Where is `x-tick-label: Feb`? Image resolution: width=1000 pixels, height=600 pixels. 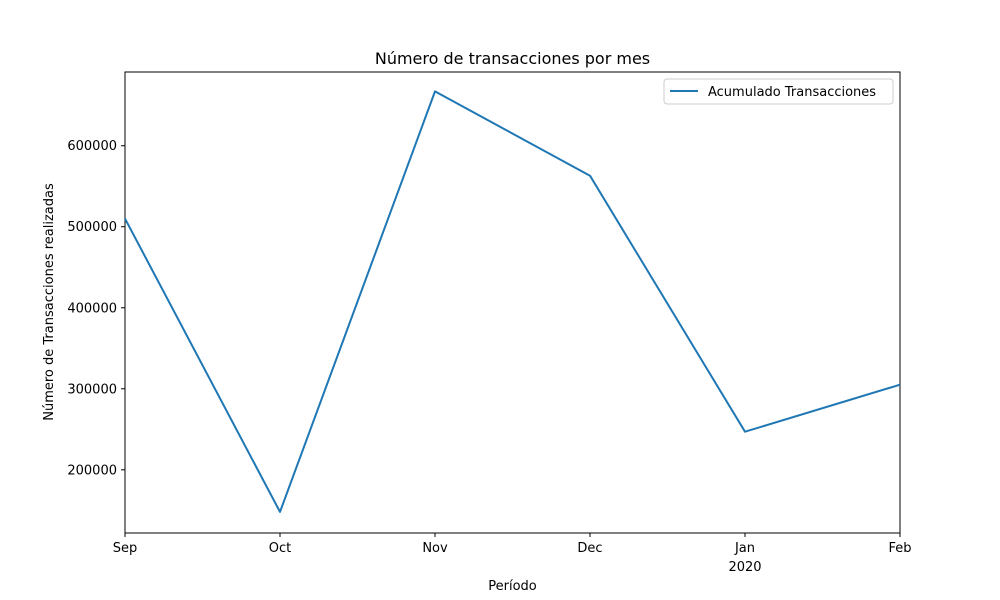
x-tick-label: Feb is located at coordinates (899, 548).